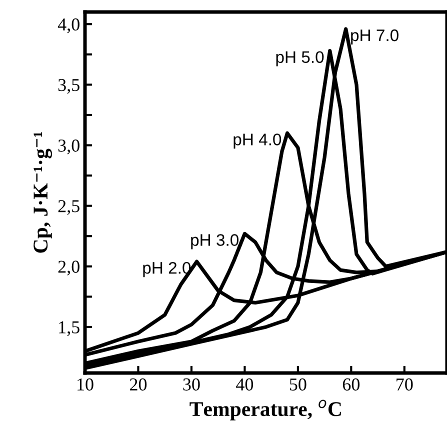 This screenshot has width=447, height=435. What do you see at coordinates (69, 268) in the screenshot?
I see `y-tick-label: 2,0` at bounding box center [69, 268].